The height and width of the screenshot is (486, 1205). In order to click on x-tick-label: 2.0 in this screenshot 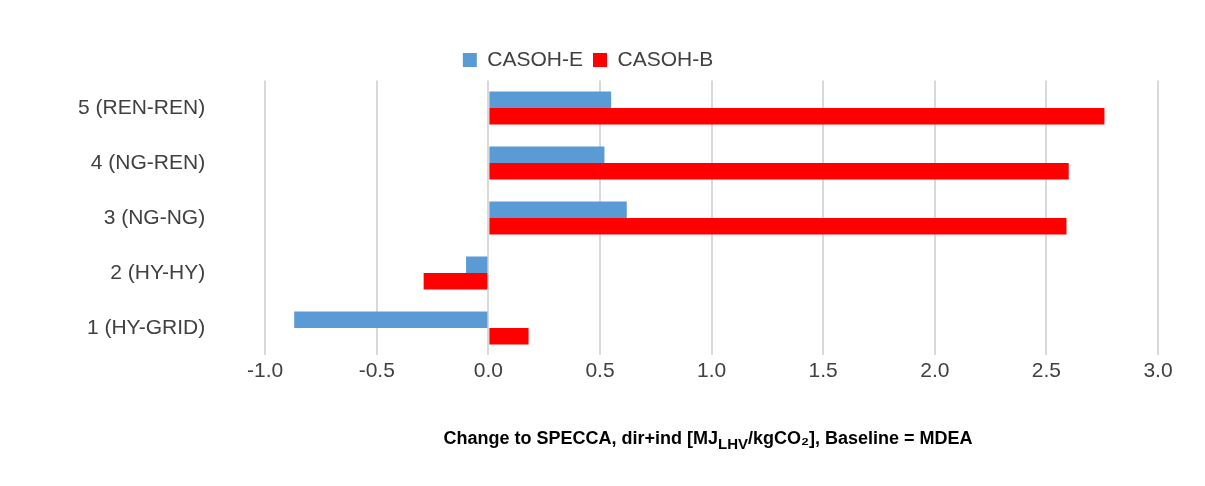, I will do `click(935, 369)`.